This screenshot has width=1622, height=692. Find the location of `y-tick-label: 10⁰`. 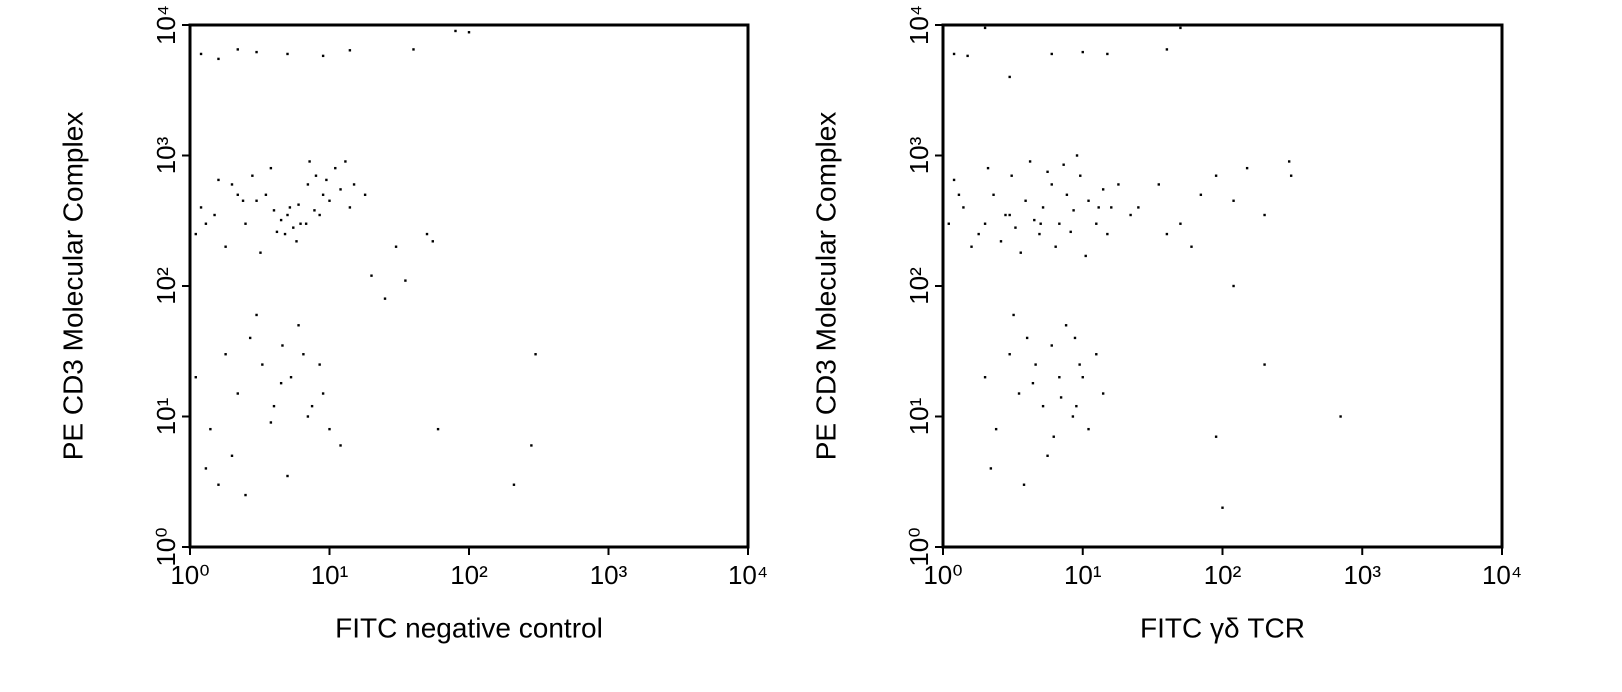

y-tick-label: 10⁰ is located at coordinates (166, 546).